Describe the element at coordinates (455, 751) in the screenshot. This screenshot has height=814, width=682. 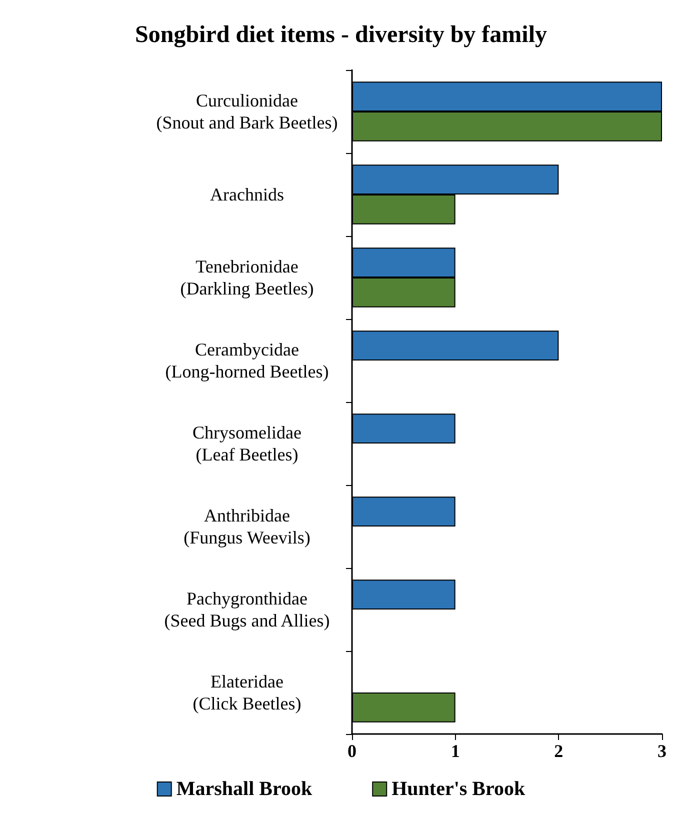
I see `x-tick-label: 1` at that location.